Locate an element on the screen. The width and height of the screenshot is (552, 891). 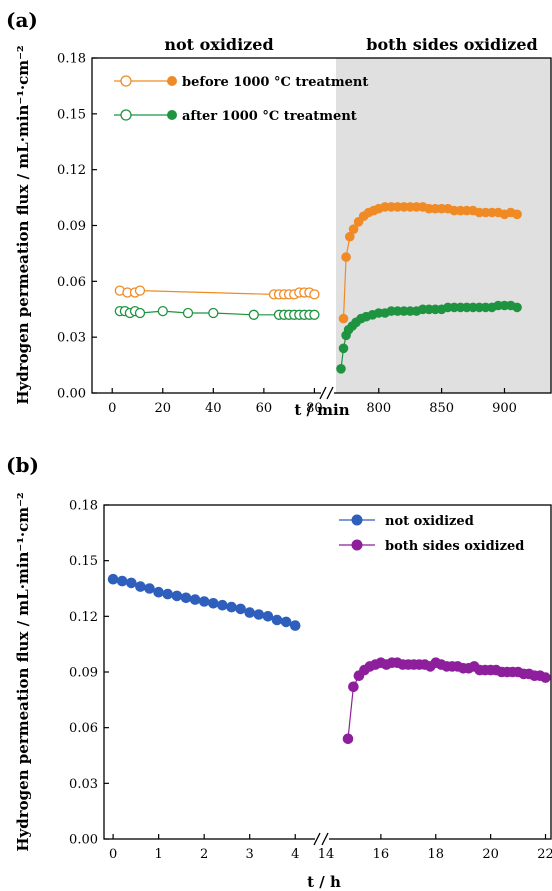
x-tick-label: 40 is located at coordinates (213, 408).